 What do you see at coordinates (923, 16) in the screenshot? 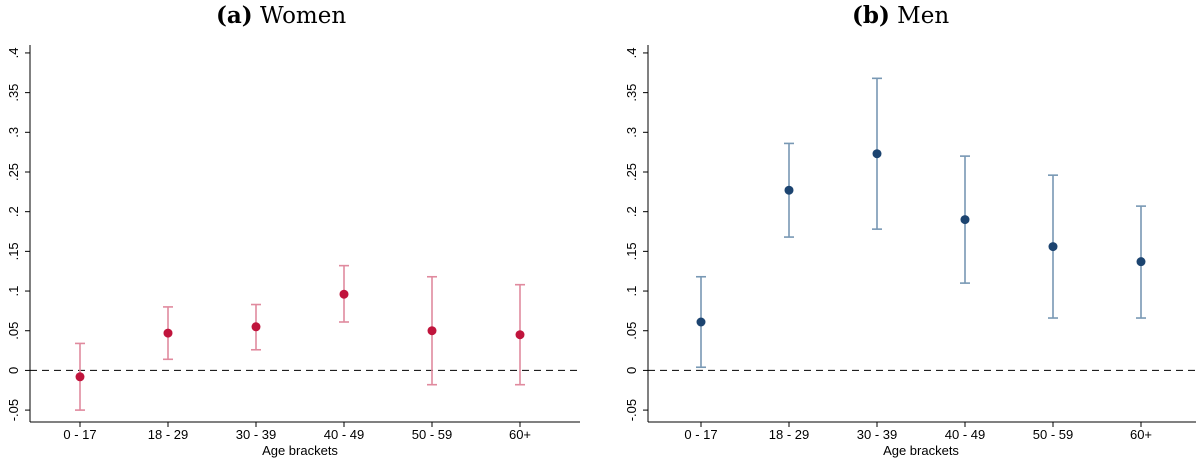
I see `panel-name: Men` at bounding box center [923, 16].